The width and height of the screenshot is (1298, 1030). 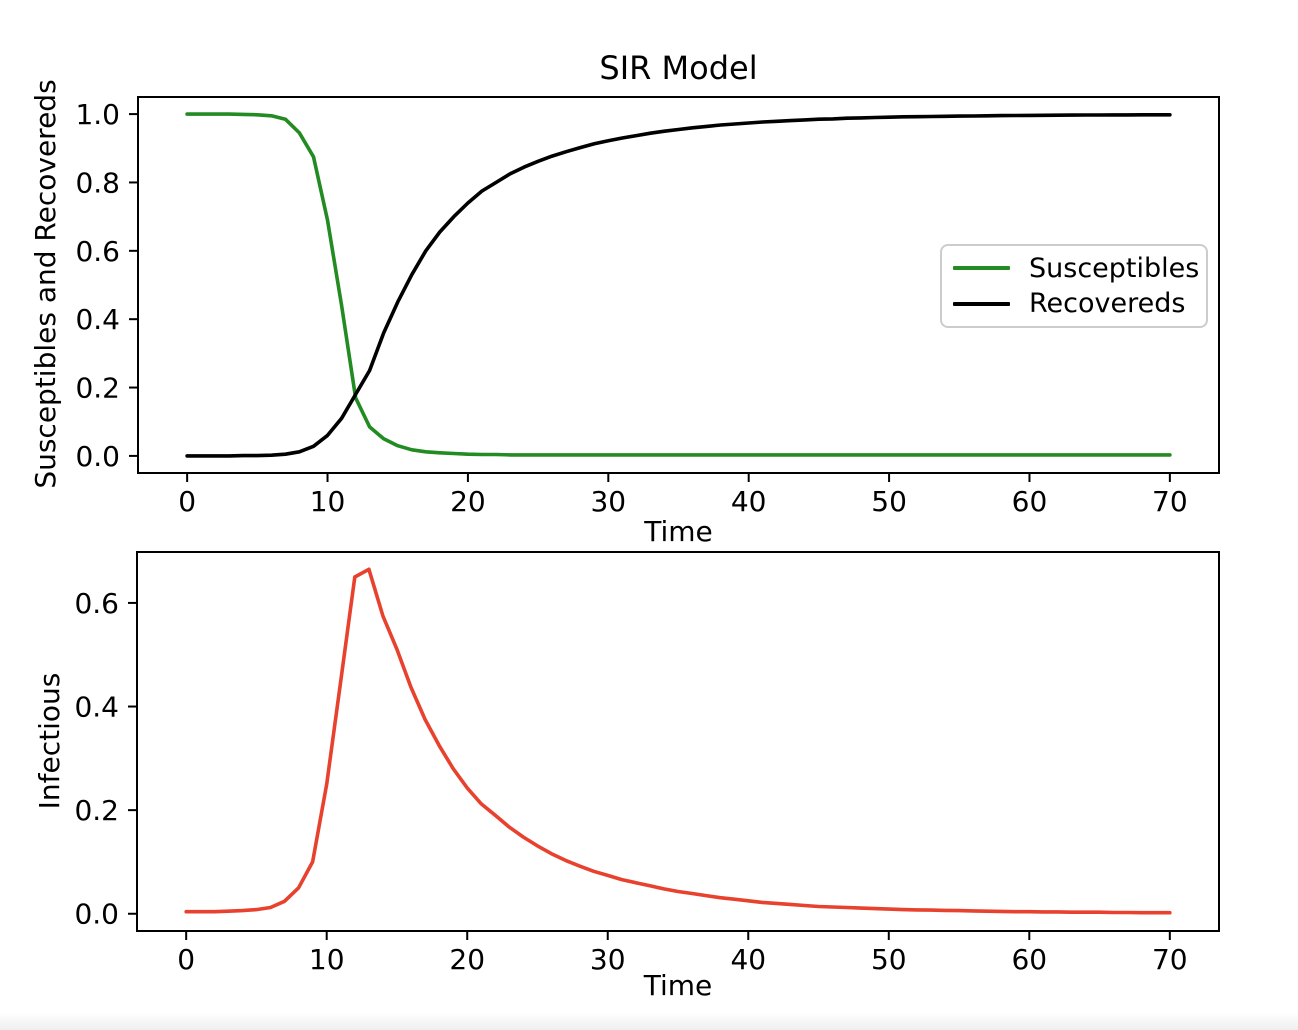 I want to click on y-axis-label-top: Susceptibles and Recovereds, so click(x=45, y=284).